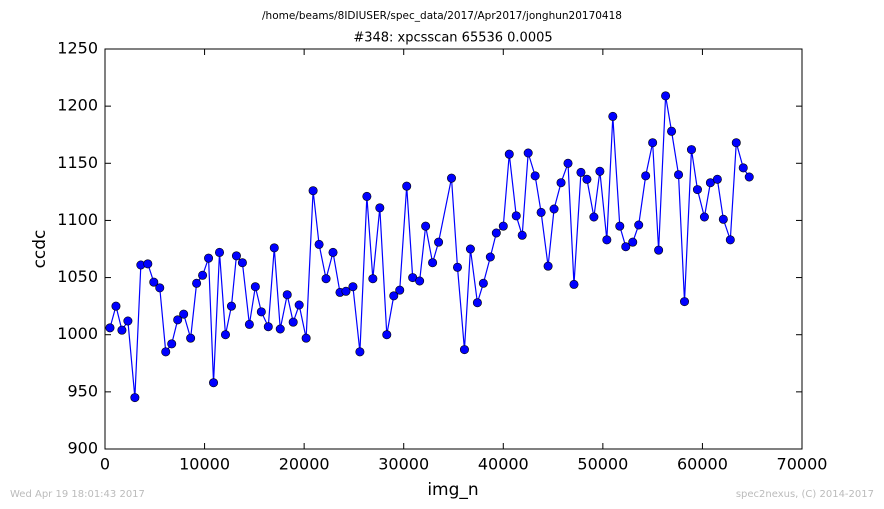  What do you see at coordinates (77, 333) in the screenshot?
I see `y-tick-label: 1000` at bounding box center [77, 333].